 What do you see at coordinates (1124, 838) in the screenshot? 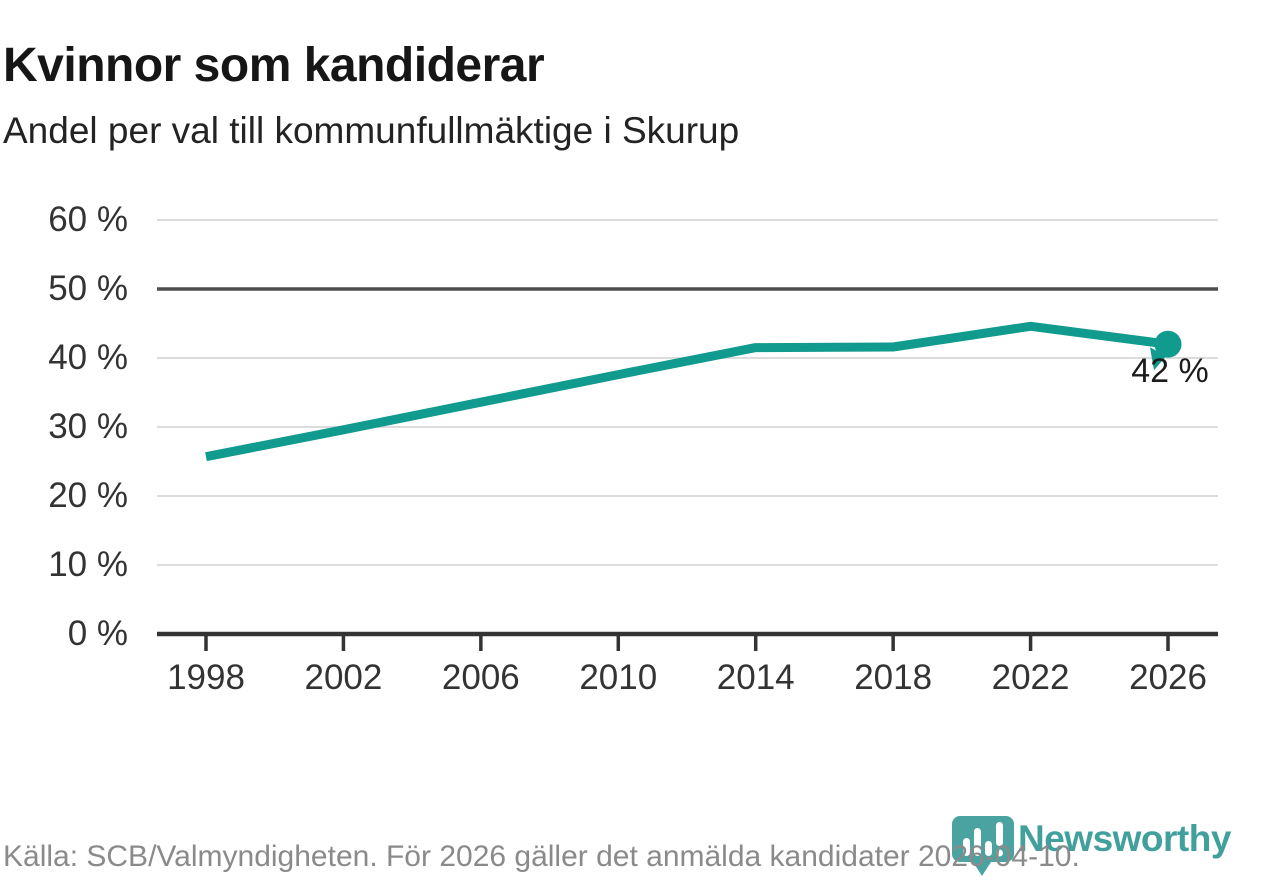
I see `newsworthy-brand-text: Newsworthy` at bounding box center [1124, 838].